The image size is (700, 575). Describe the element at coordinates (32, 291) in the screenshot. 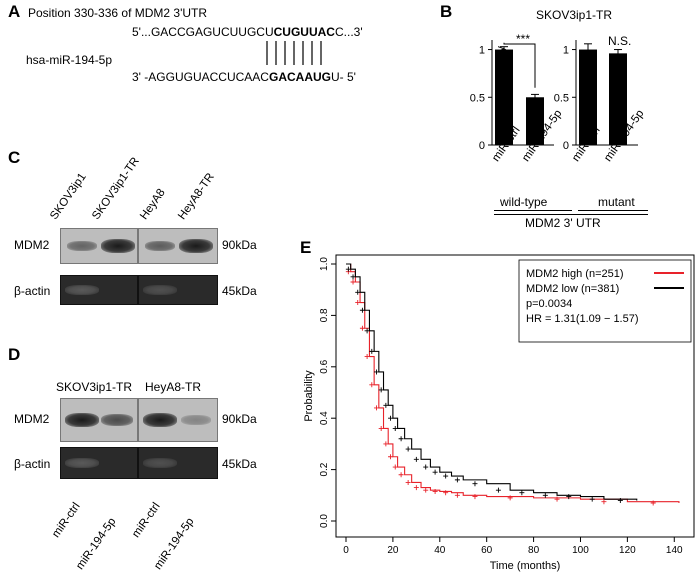

I see `c-row-actin: β-actin` at that location.